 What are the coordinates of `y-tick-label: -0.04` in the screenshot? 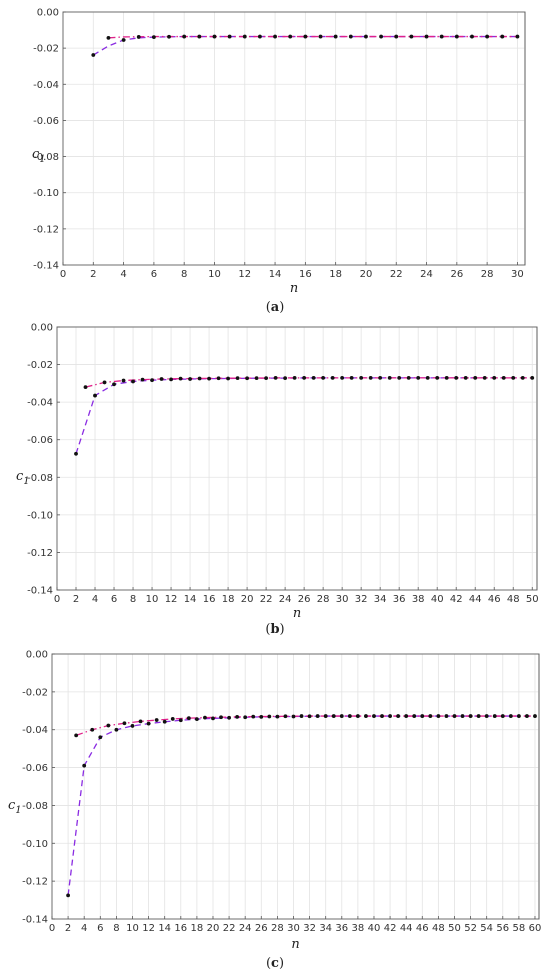 It's located at (40, 403).